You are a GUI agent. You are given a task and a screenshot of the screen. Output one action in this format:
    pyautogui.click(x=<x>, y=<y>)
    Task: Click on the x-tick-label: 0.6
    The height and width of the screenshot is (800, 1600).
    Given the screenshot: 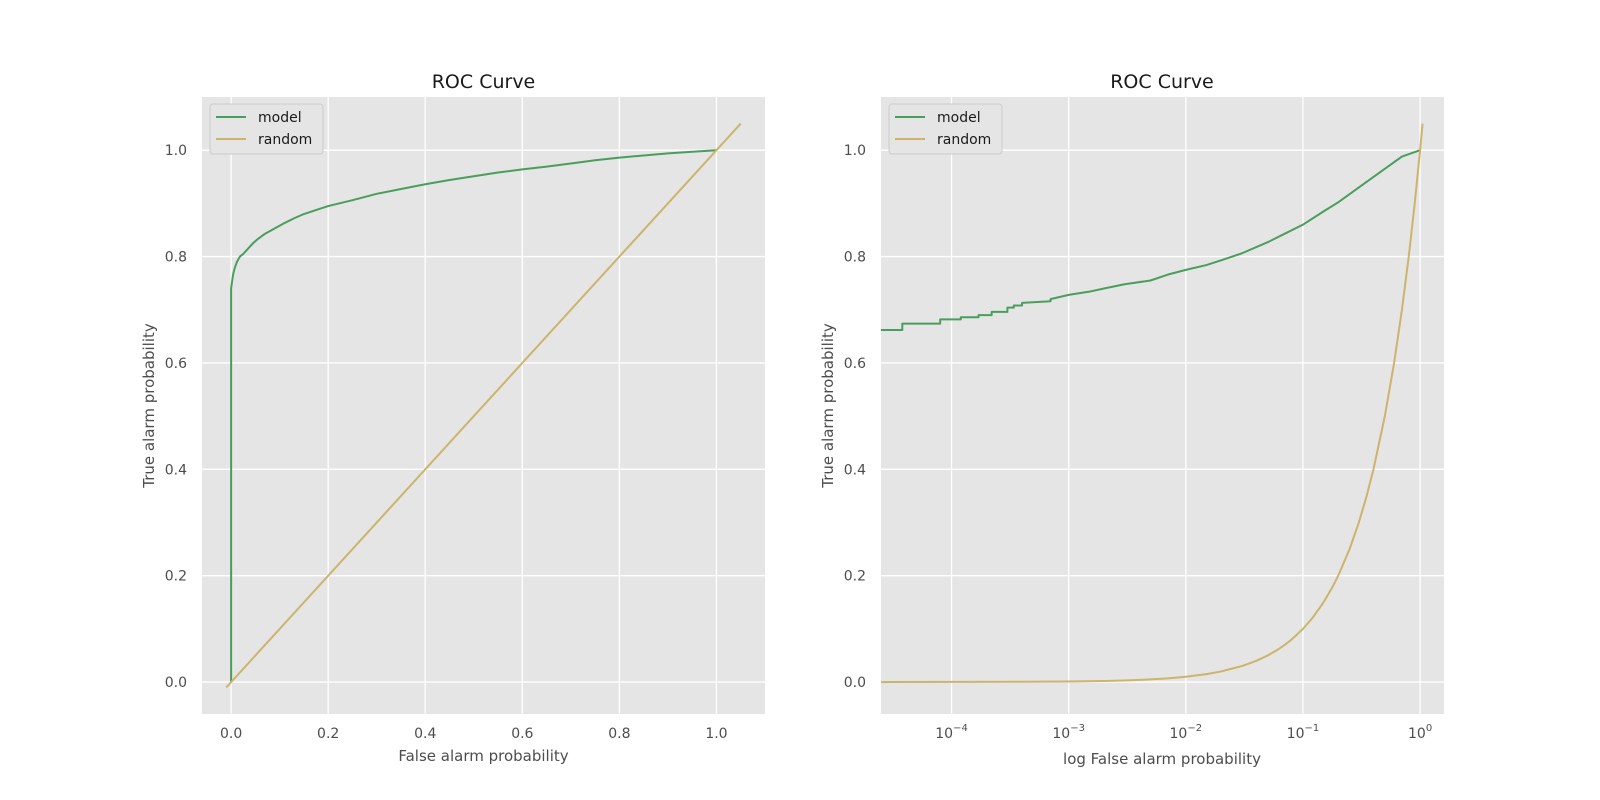 What is the action you would take?
    pyautogui.click(x=522, y=734)
    